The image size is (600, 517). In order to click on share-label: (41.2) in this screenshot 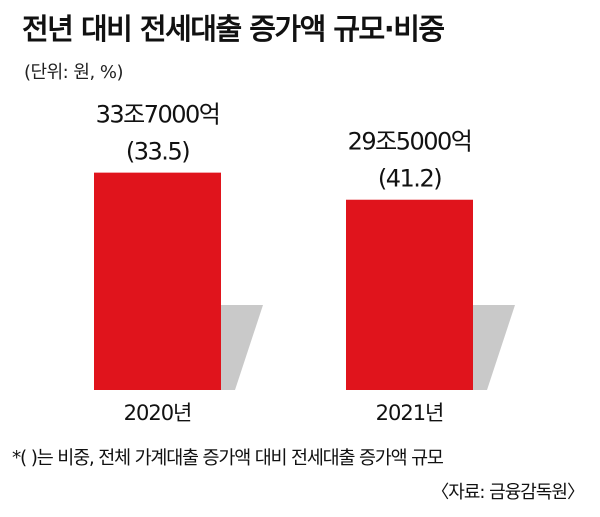, I will do `click(409, 179)`.